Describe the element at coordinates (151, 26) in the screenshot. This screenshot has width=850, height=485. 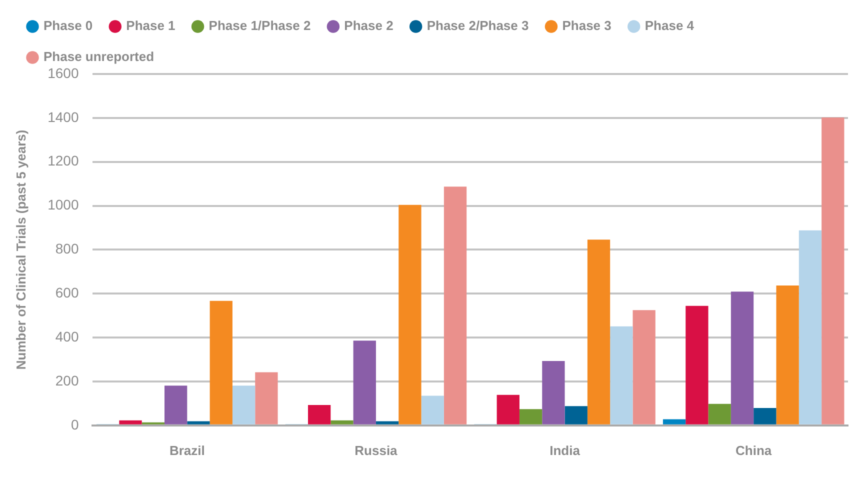
I see `legend-label: Phase 1` at that location.